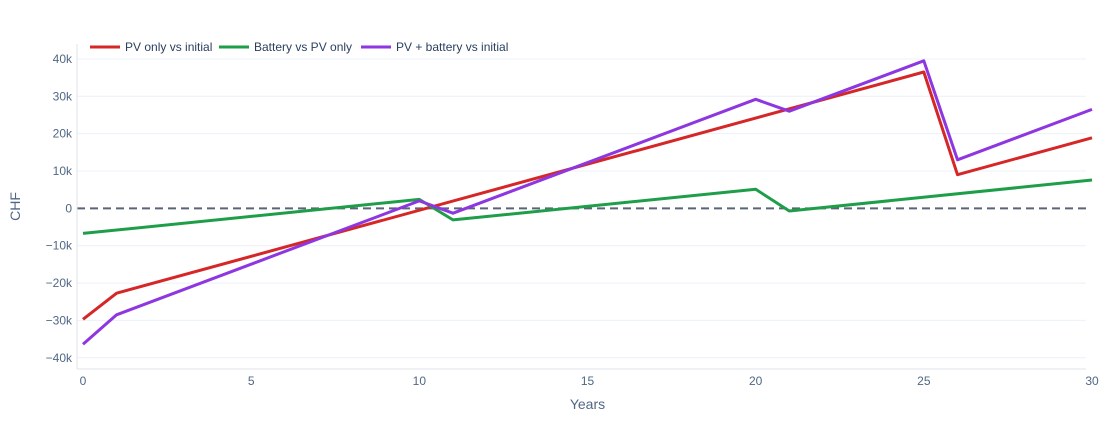  What do you see at coordinates (168, 47) in the screenshot?
I see `legend-label: PV only vs initial` at bounding box center [168, 47].